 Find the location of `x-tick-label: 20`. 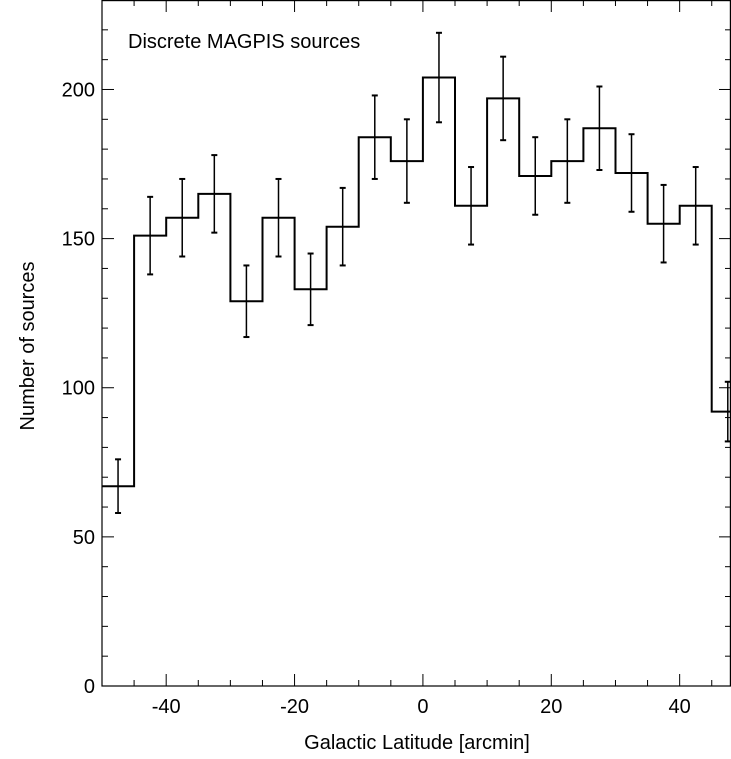

x-tick-label: 20 is located at coordinates (551, 707).